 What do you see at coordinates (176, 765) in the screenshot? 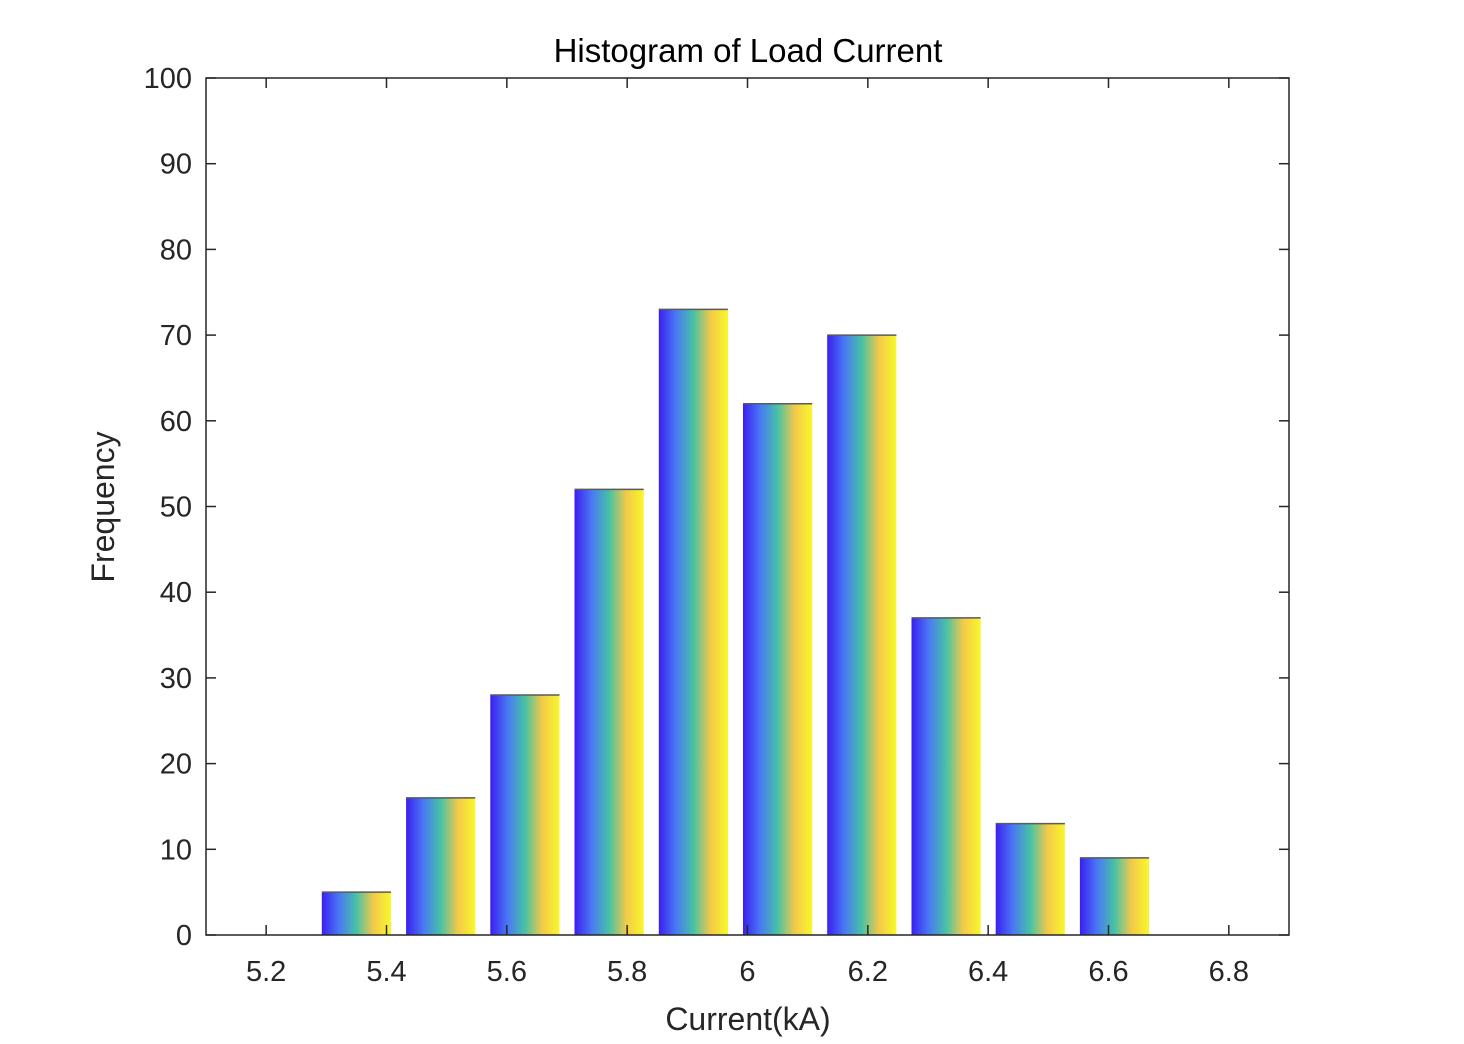
I see `y-tick-label: 20` at bounding box center [176, 765].